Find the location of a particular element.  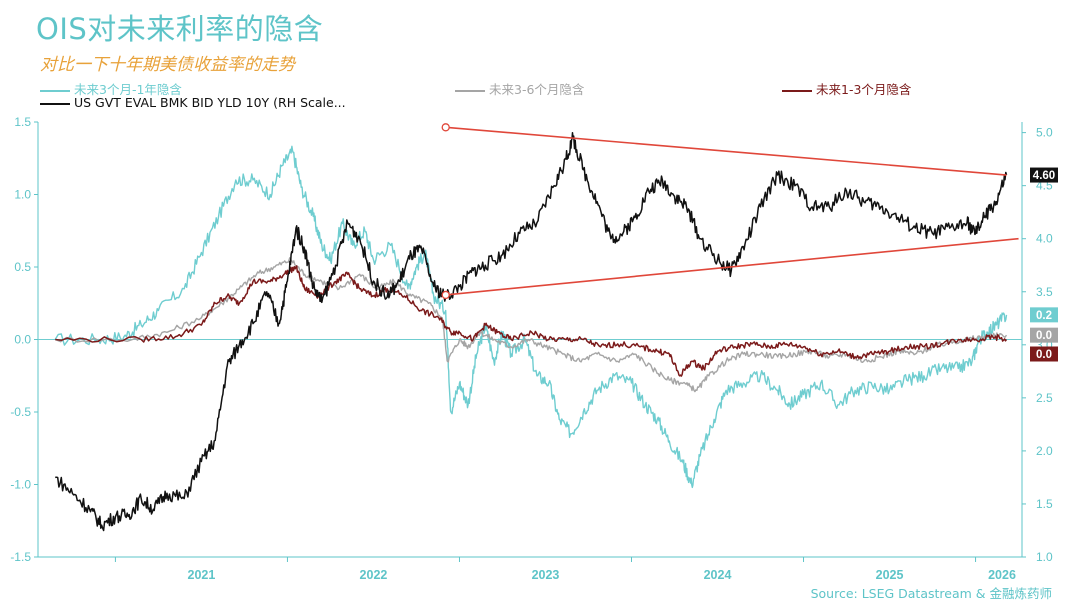

end-value-label: 0.2 is located at coordinates (1044, 316).